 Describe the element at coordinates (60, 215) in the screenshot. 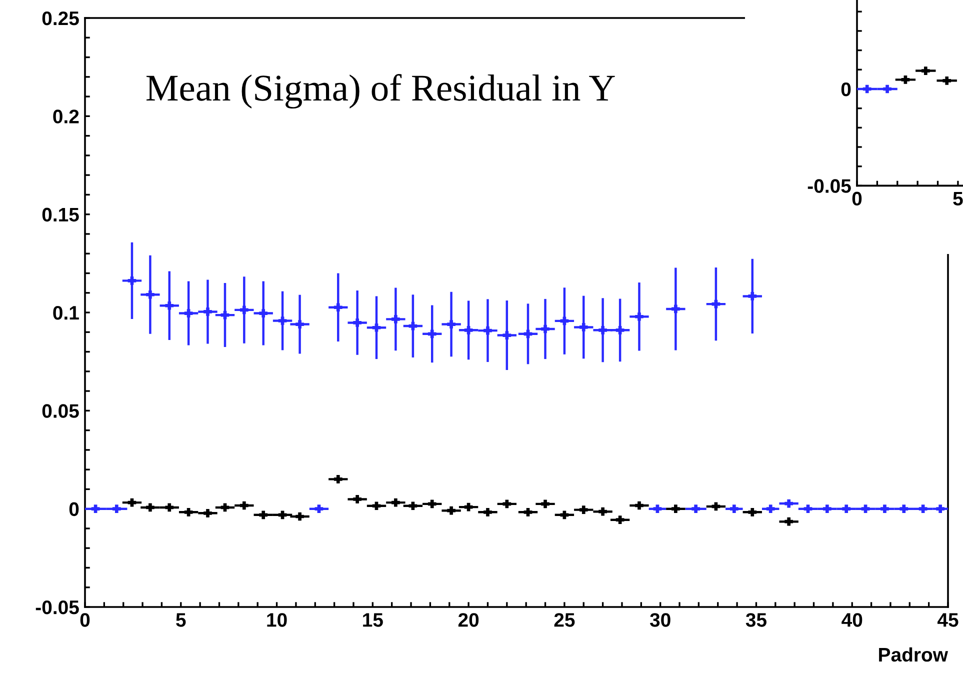

I see `y-tick-label: 0.15` at that location.